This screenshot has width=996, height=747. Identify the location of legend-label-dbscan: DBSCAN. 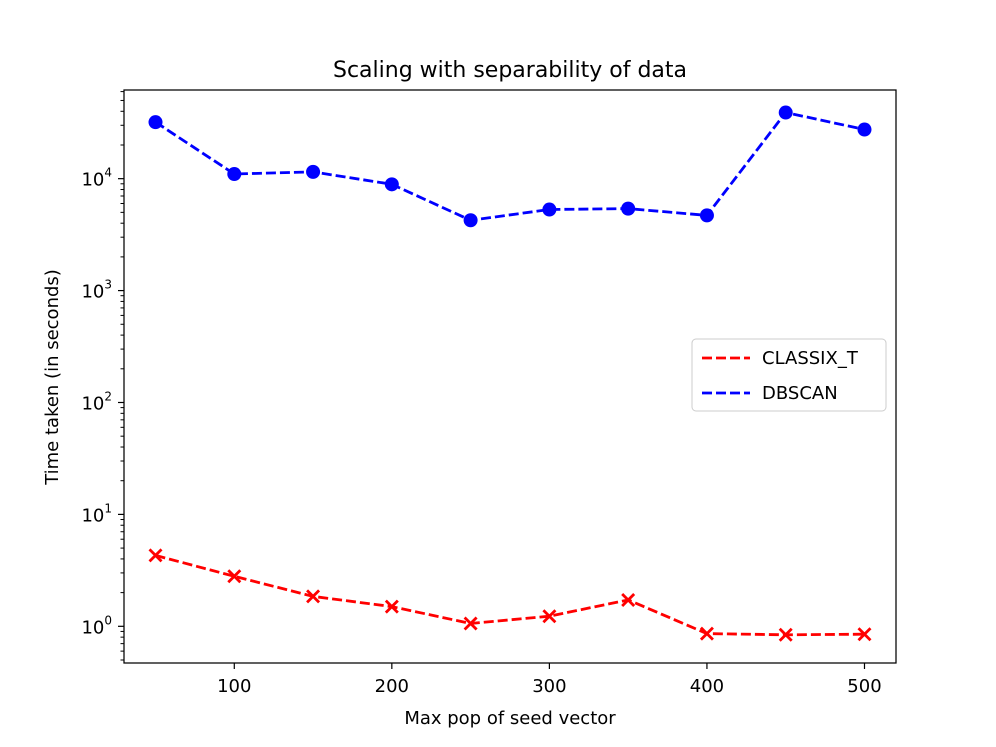
(800, 393).